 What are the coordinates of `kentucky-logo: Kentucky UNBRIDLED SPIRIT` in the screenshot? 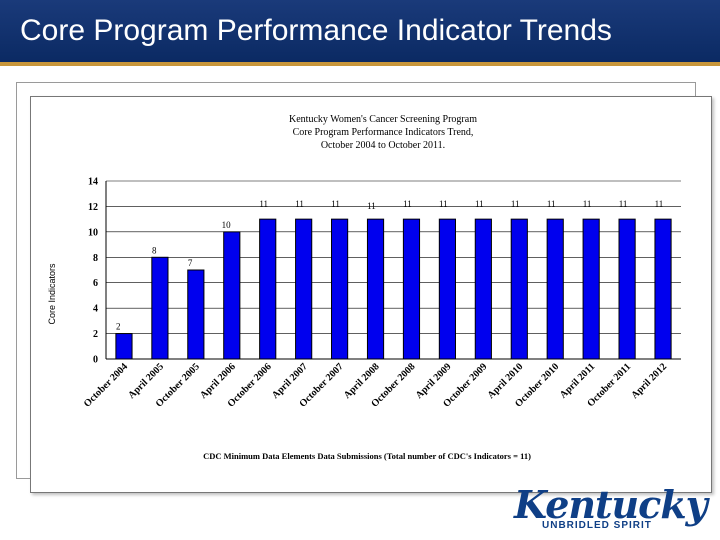 It's located at (612, 508).